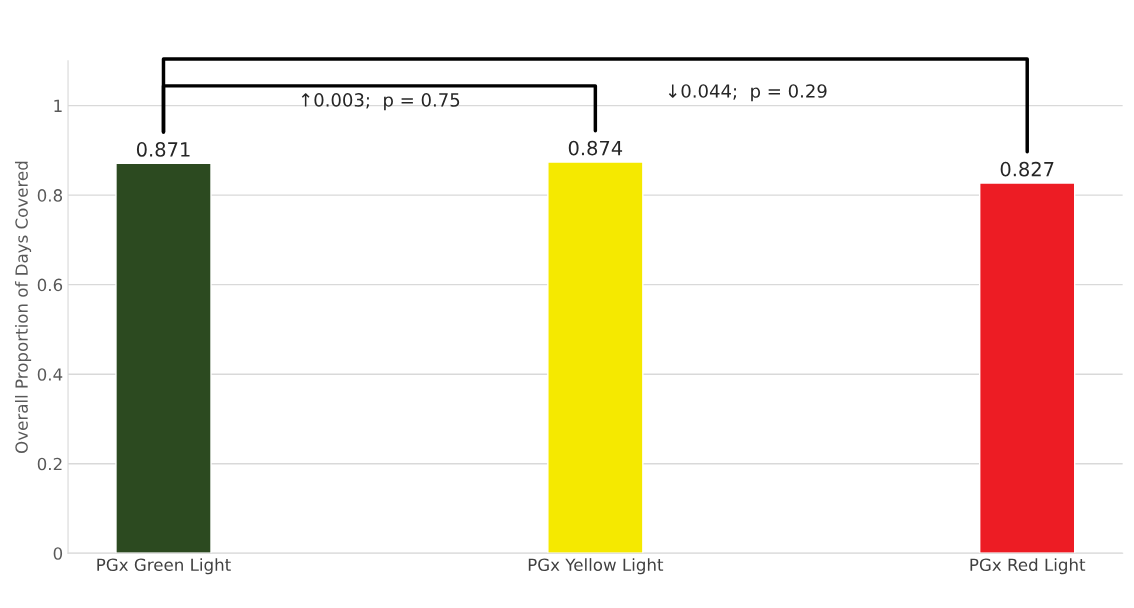 This screenshot has width=1134, height=608. Describe the element at coordinates (49, 464) in the screenshot. I see `y-tick-label: 0.2` at that location.